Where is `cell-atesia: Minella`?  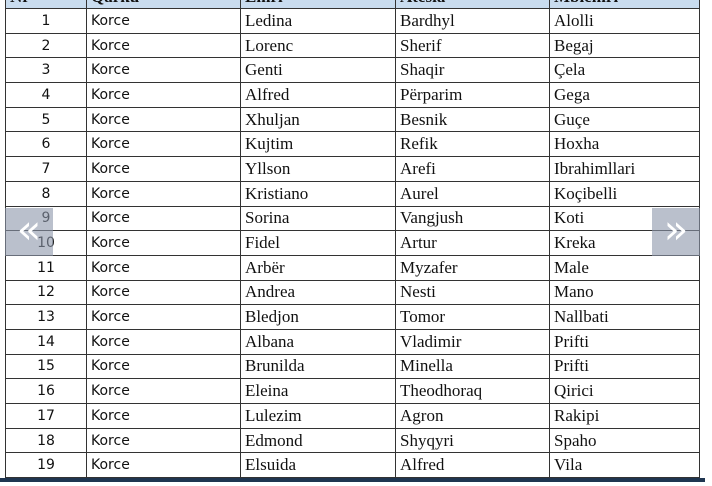
cell-atesia: Minella is located at coordinates (472, 366).